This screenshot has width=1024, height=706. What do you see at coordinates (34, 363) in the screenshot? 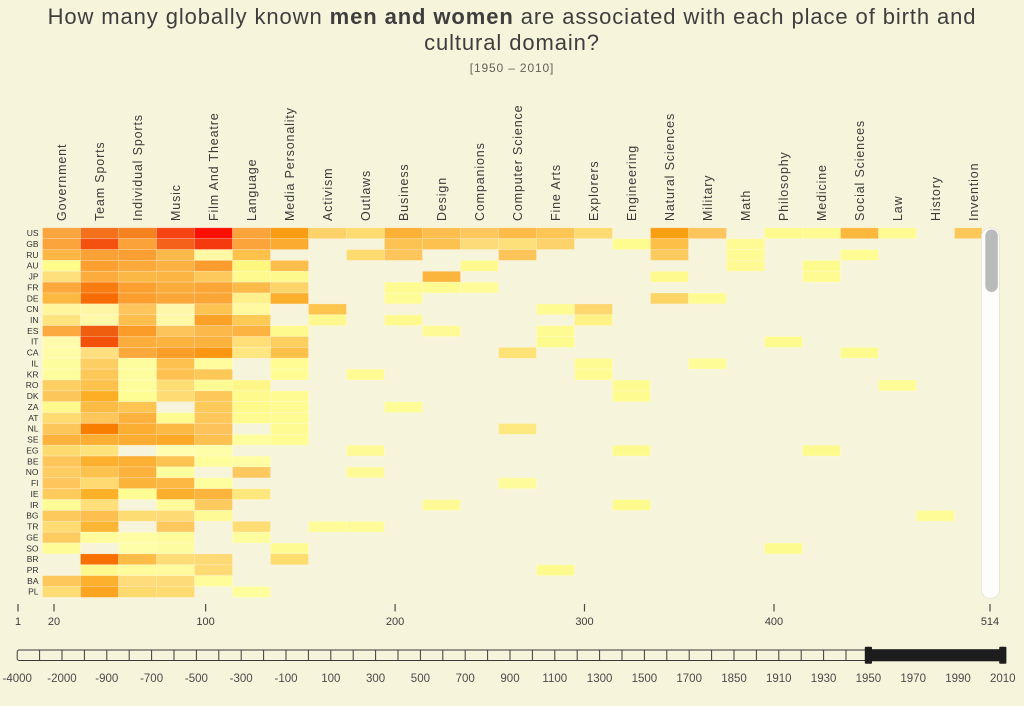
I see `svg-text: IL` at bounding box center [34, 363].